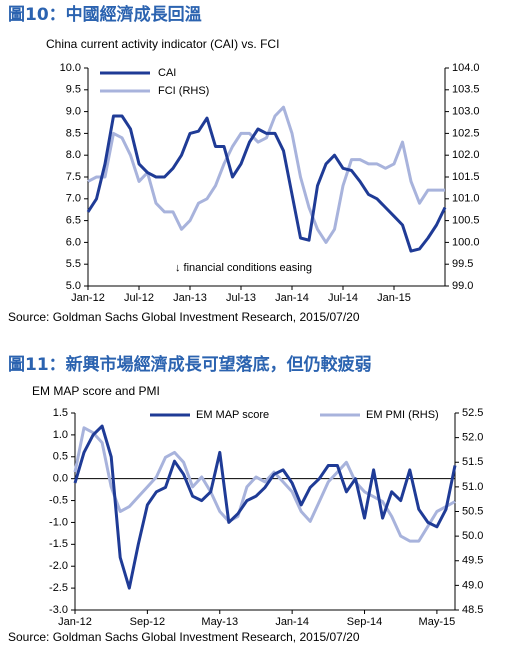 The width and height of the screenshot is (508, 653). Describe the element at coordinates (190, 298) in the screenshot. I see `x-tick-label: Jan-13` at that location.